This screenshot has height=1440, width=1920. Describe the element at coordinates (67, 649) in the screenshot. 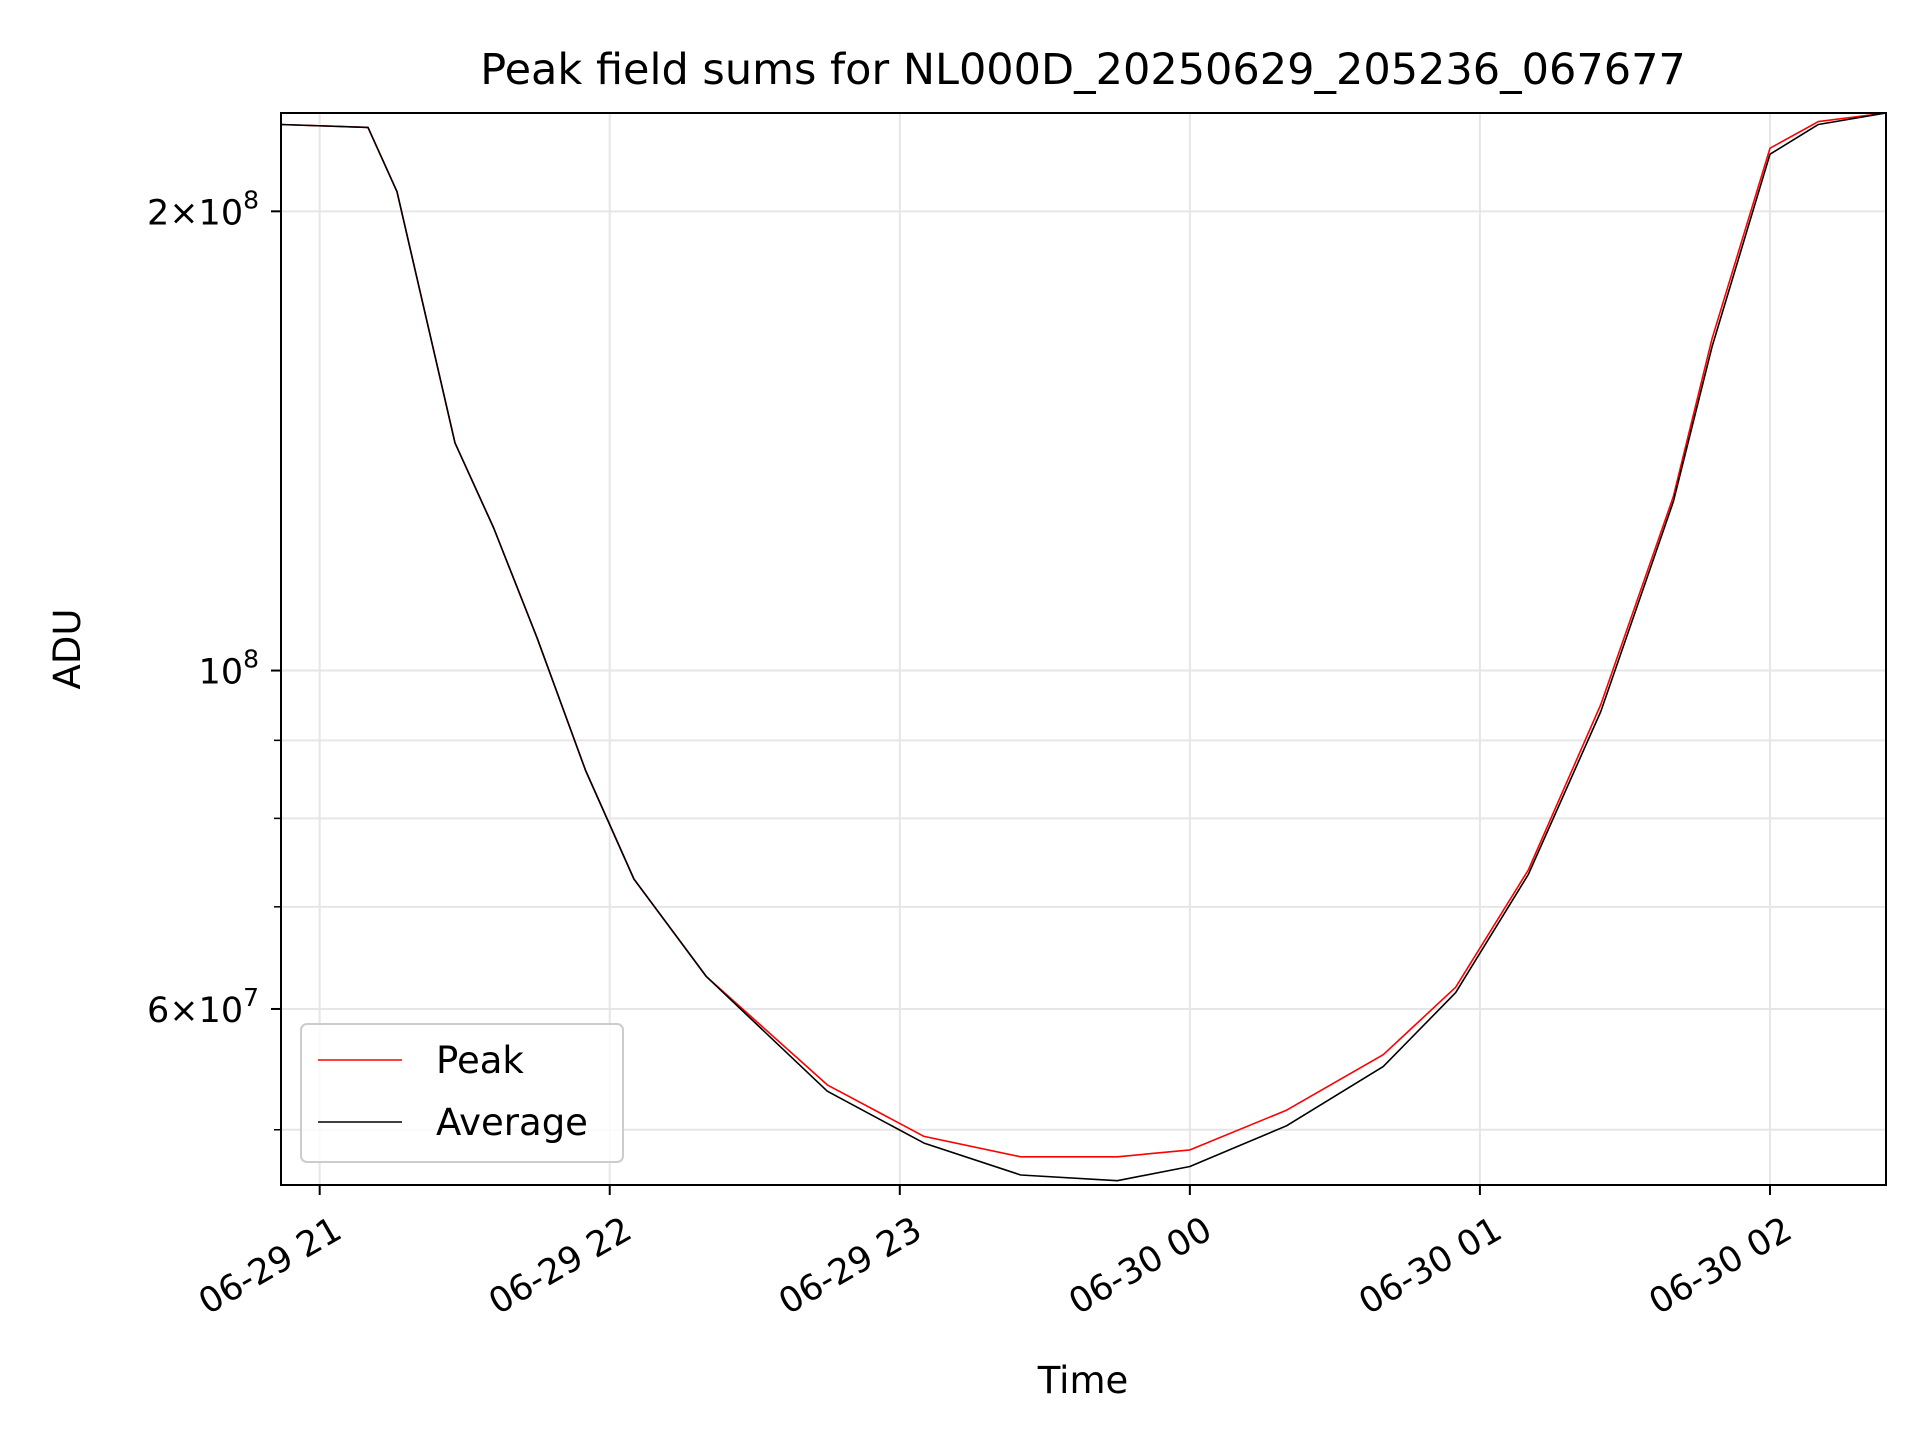

I see `y-axis-label: ADU` at that location.